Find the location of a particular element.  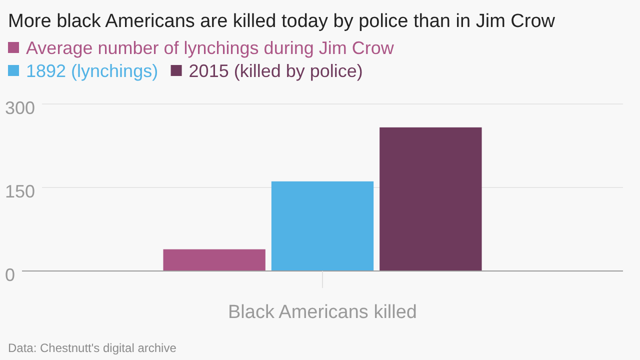

legend-label: 1892 (lynchings) is located at coordinates (92, 71).